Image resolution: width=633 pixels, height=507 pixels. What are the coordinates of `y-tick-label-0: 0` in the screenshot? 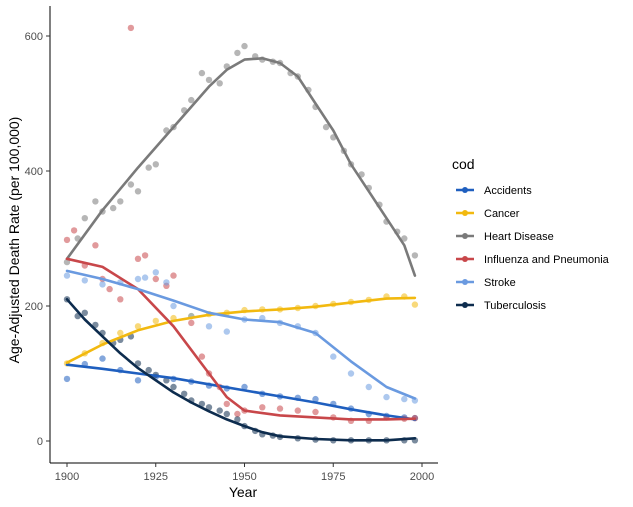 It's located at (40, 442).